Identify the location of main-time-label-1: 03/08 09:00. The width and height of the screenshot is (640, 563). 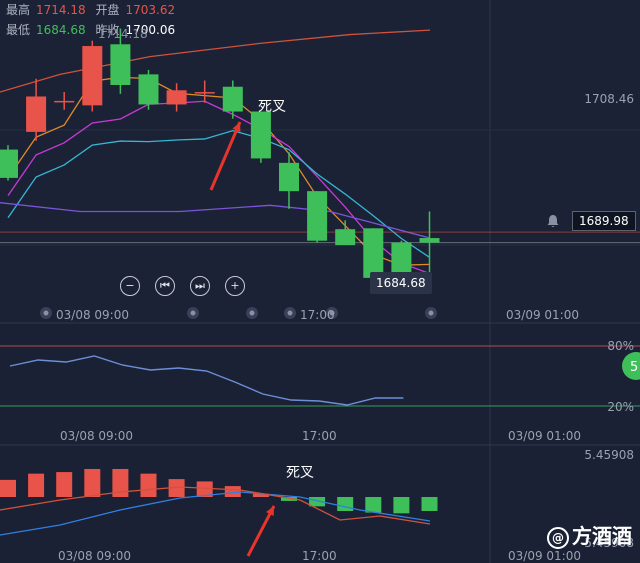
(92, 315).